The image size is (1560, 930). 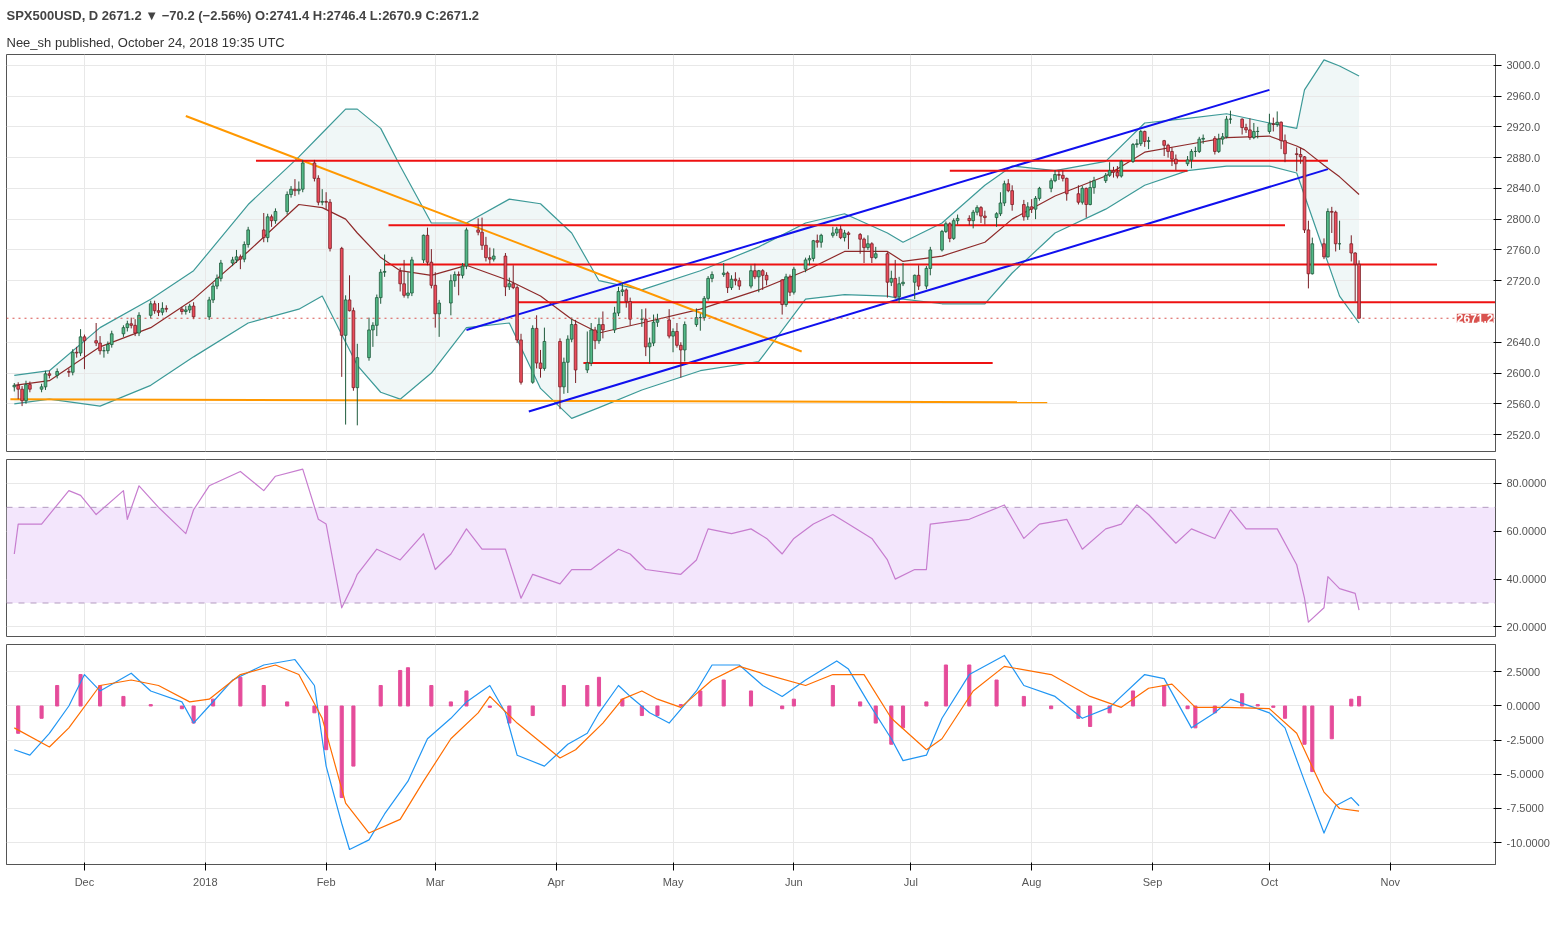 I want to click on y-tick-label: 2960.0, so click(x=1523, y=96).